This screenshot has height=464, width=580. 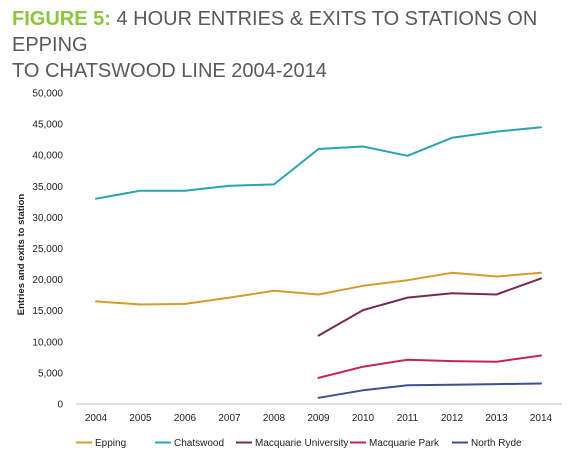 I want to click on y-tick-label: 30,000, so click(x=47, y=218).